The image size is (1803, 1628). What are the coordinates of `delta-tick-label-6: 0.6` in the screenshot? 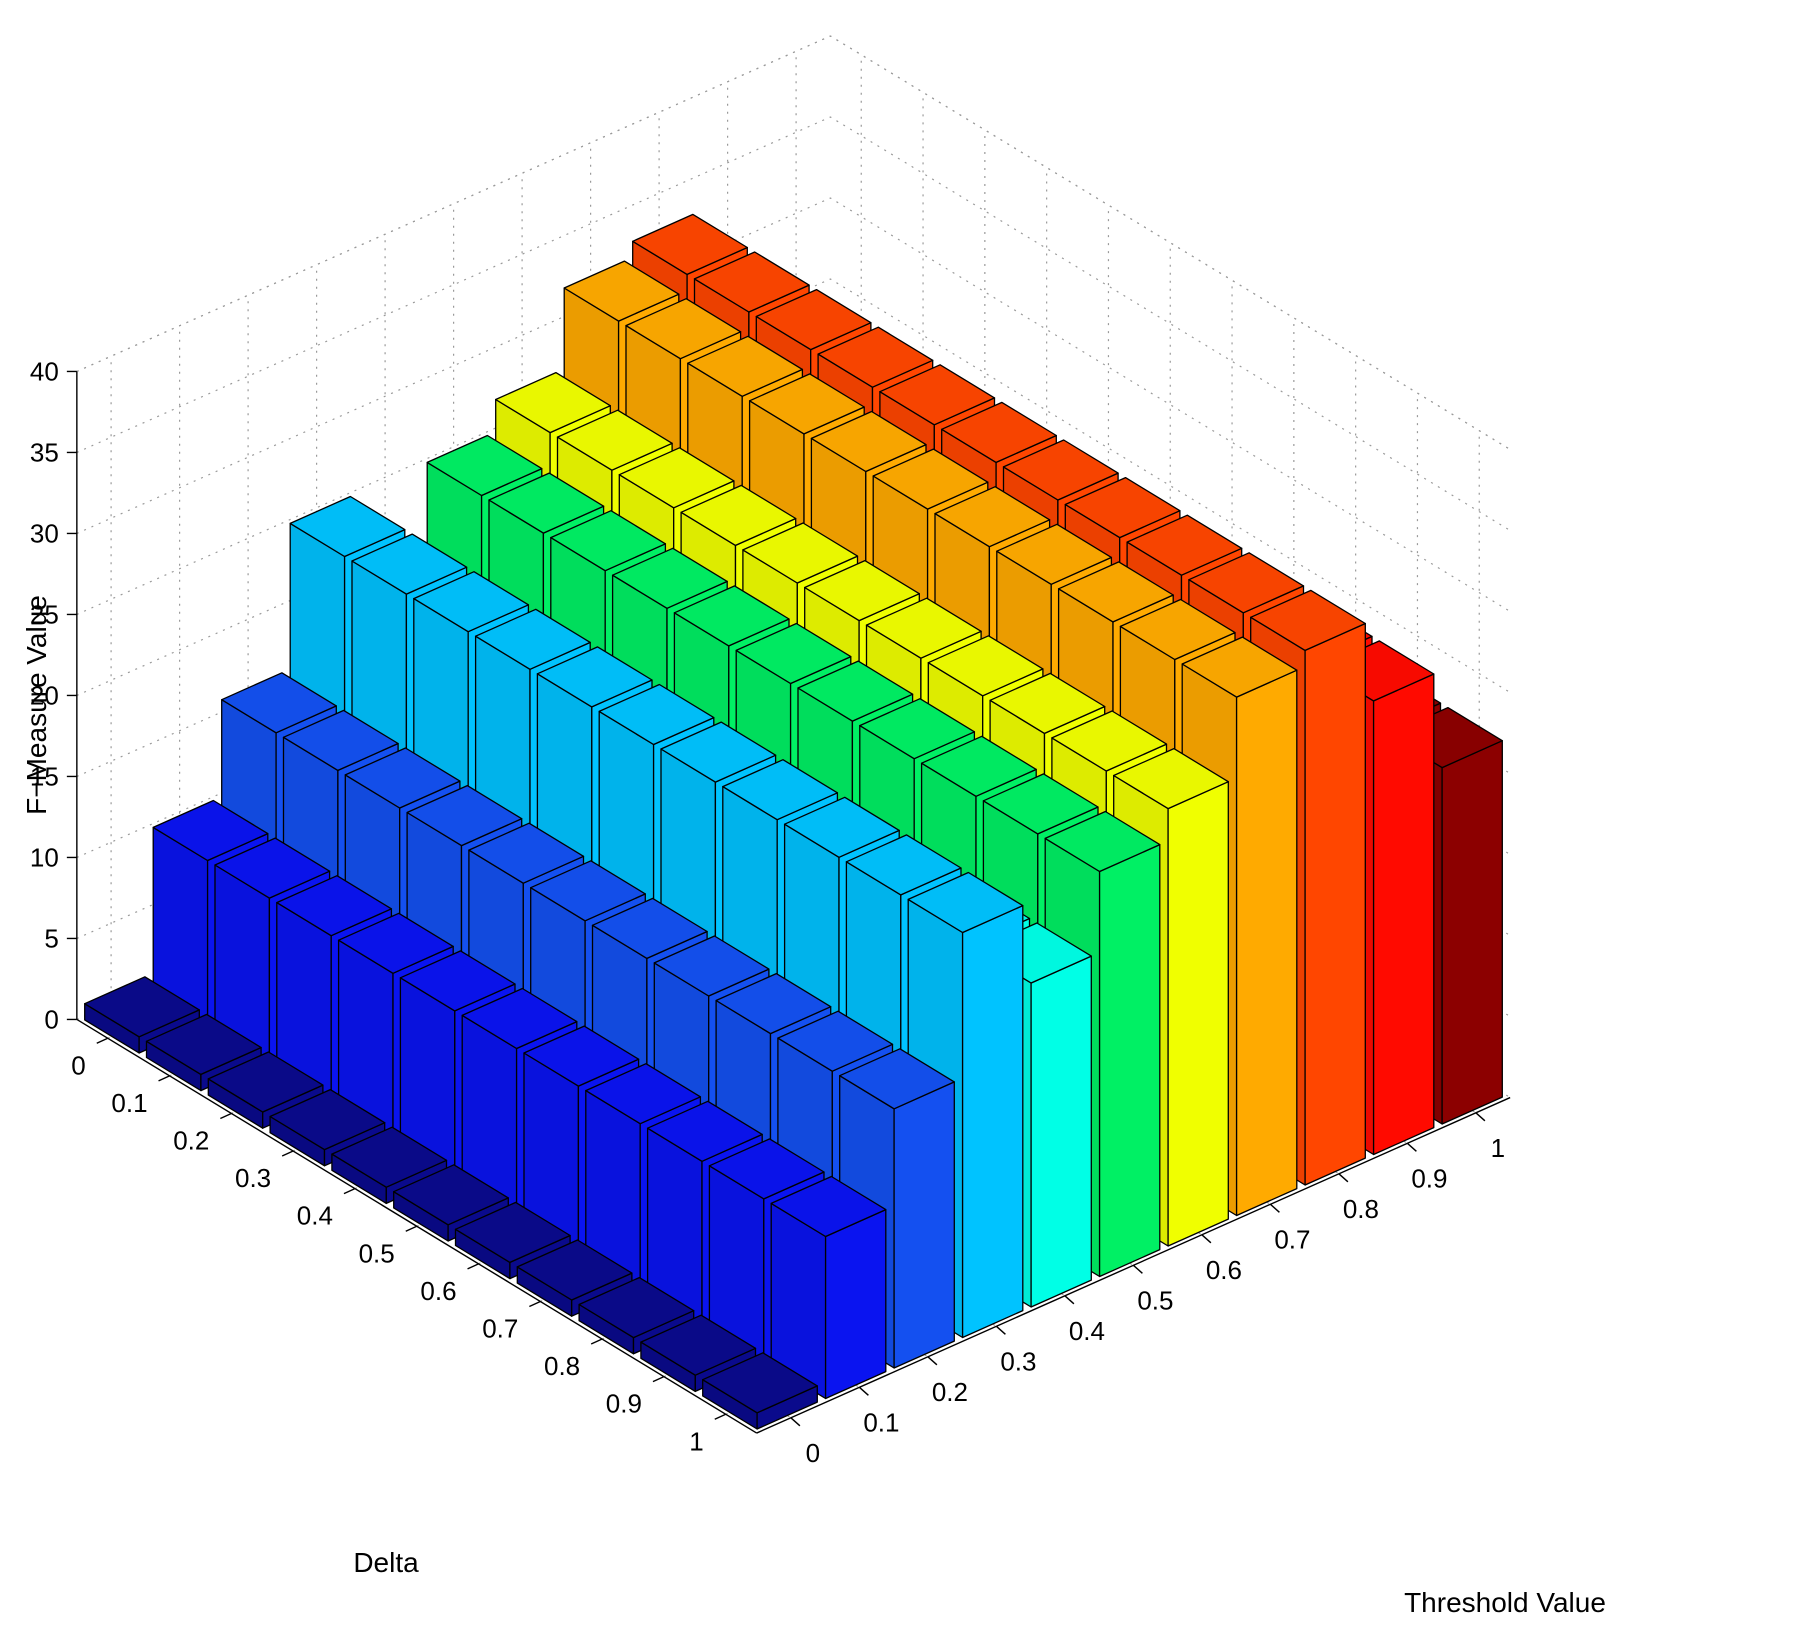 It's located at (438, 1291).